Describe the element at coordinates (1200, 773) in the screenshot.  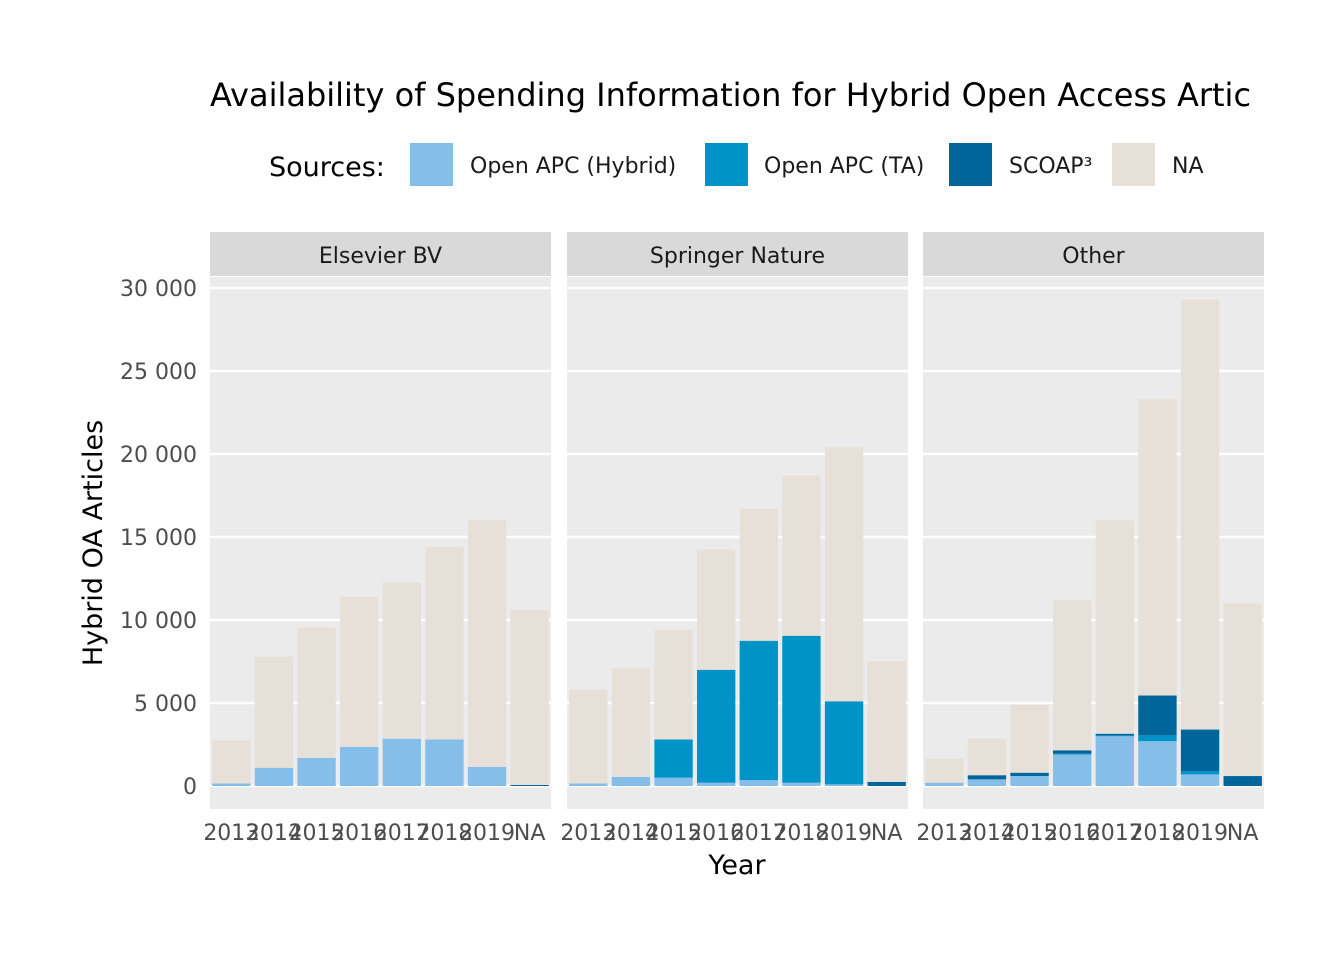
I see `bar-segment-open-apc-ta-2019` at that location.